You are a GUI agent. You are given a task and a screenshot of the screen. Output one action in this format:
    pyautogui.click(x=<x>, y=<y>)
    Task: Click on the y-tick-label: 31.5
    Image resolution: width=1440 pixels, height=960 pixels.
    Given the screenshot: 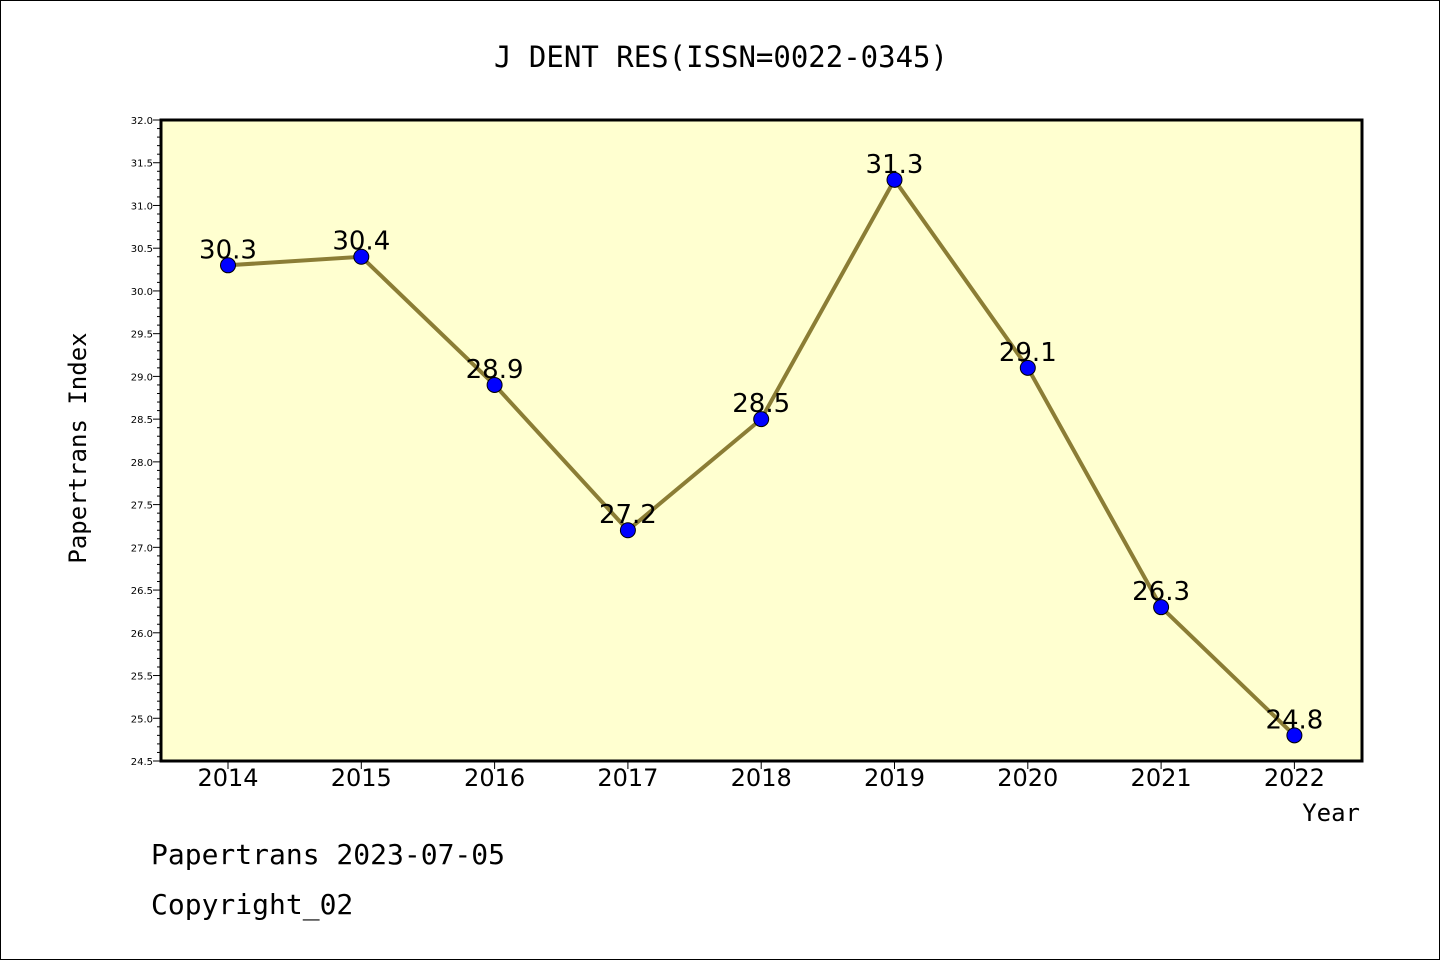 What is the action you would take?
    pyautogui.click(x=142, y=164)
    